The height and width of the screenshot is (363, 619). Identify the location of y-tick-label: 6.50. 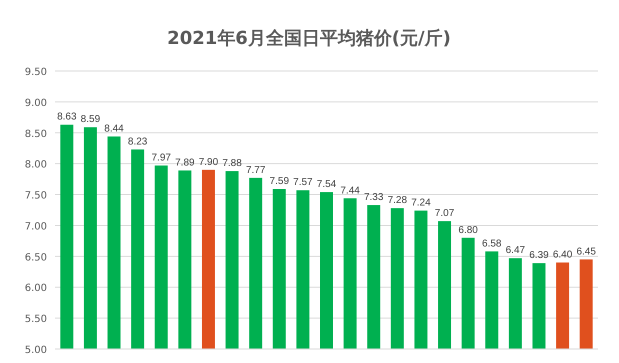
(35, 258).